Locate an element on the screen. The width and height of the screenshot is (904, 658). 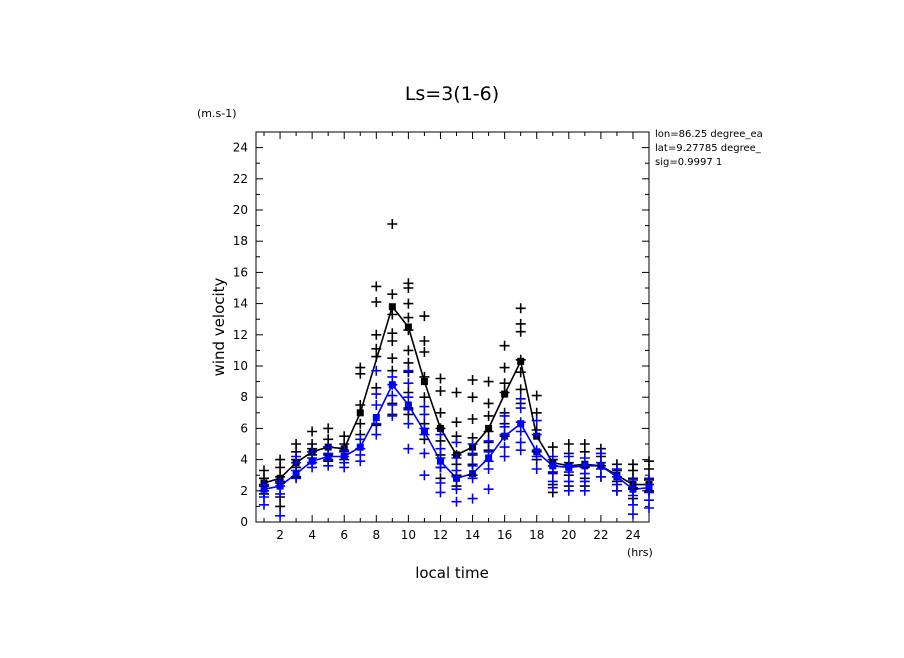
y-tick-label: 0 is located at coordinates (244, 522).